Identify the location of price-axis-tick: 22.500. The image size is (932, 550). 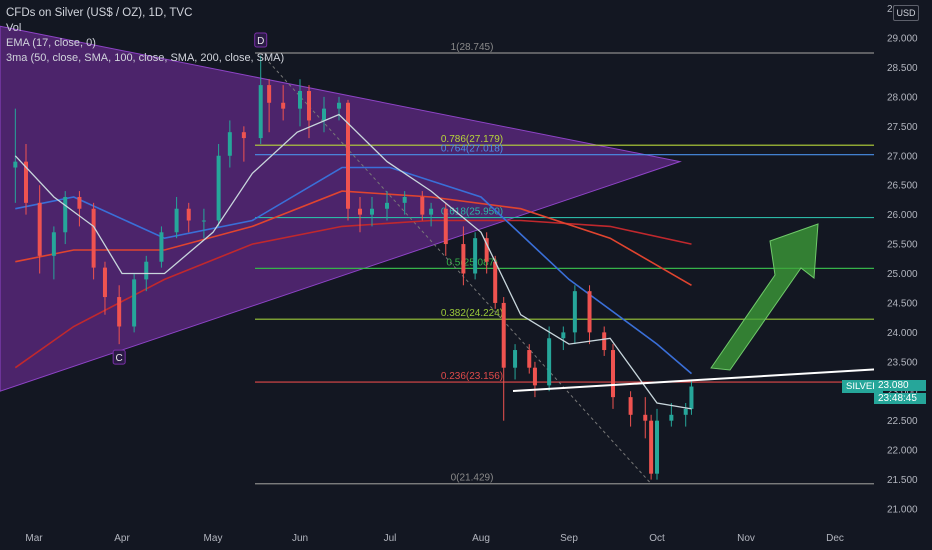
(902, 421).